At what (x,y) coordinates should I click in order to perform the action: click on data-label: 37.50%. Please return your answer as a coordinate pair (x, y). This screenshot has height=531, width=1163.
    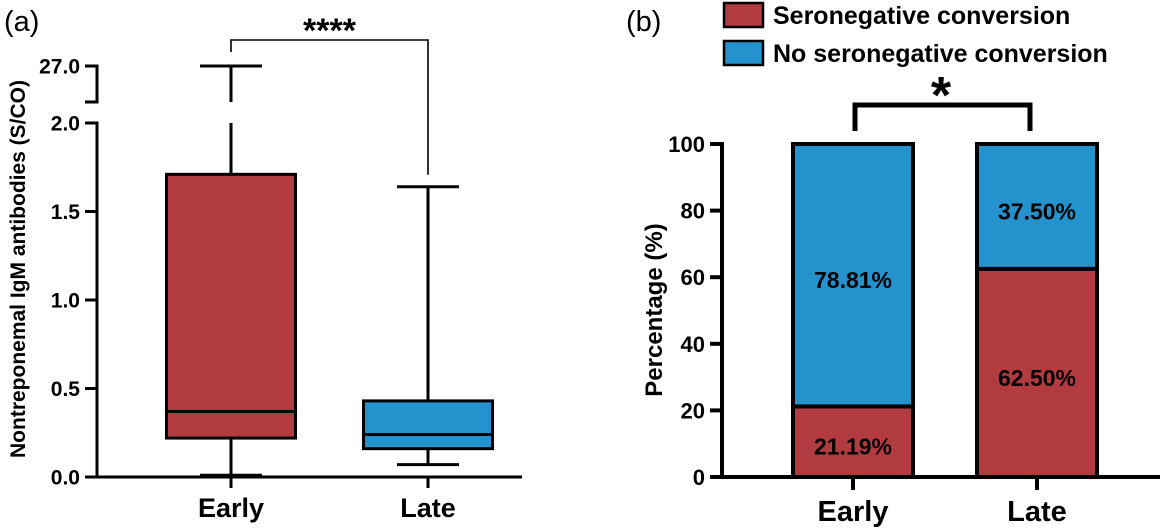
    Looking at the image, I should click on (1037, 211).